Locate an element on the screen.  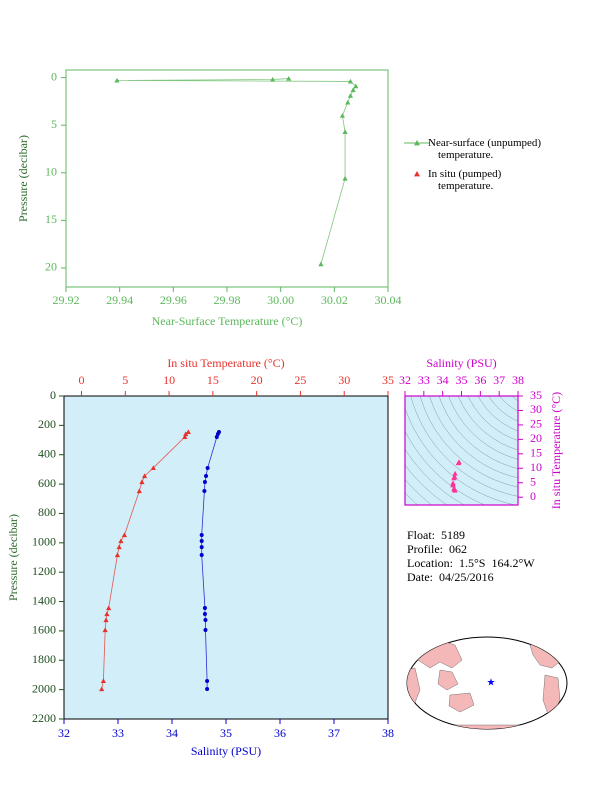
x-axis-label: Salinity (PSU) is located at coordinates (226, 751).